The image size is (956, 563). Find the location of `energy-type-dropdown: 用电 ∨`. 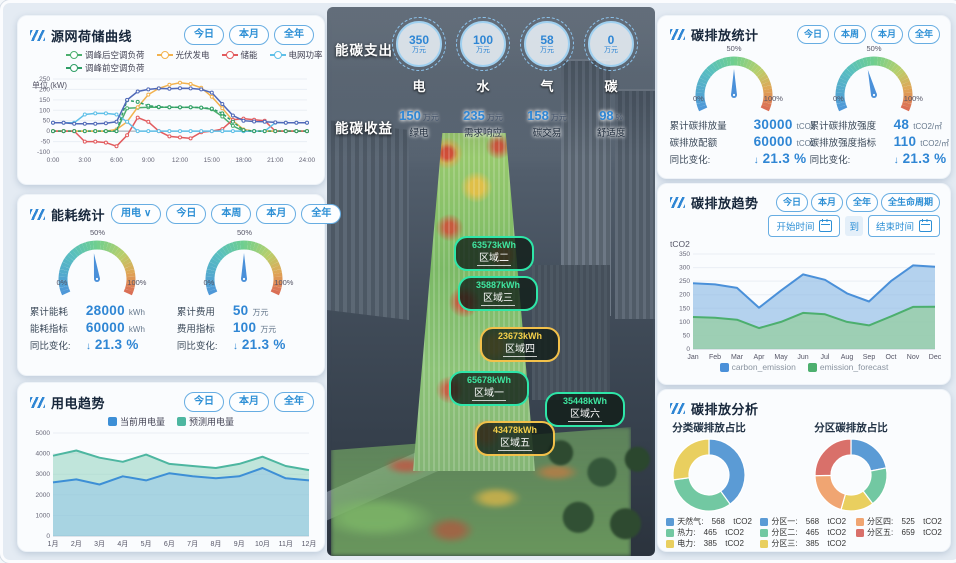

energy-type-dropdown: 用电 ∨ is located at coordinates (136, 214).